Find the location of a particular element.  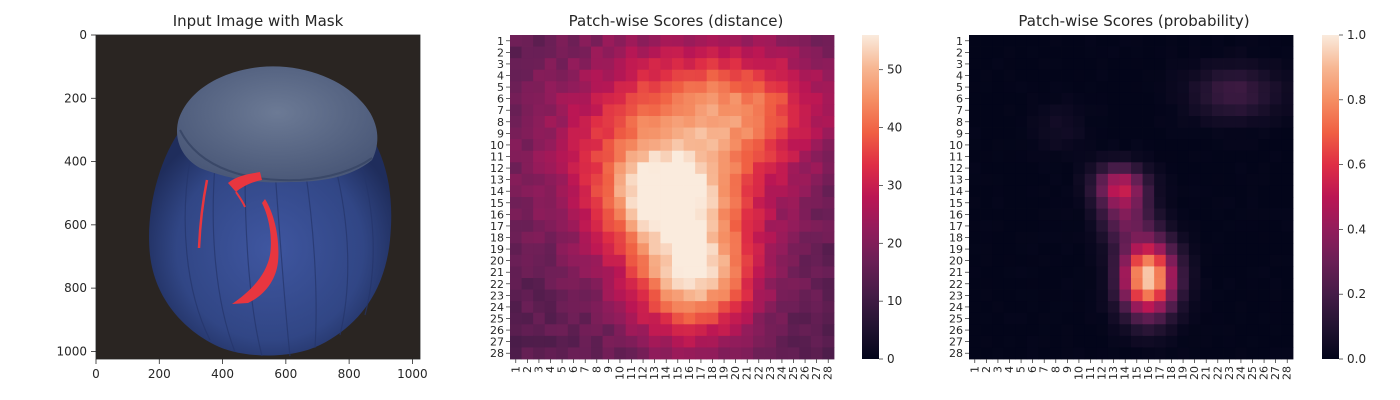

y-tick-label: 1000 is located at coordinates (71, 351).